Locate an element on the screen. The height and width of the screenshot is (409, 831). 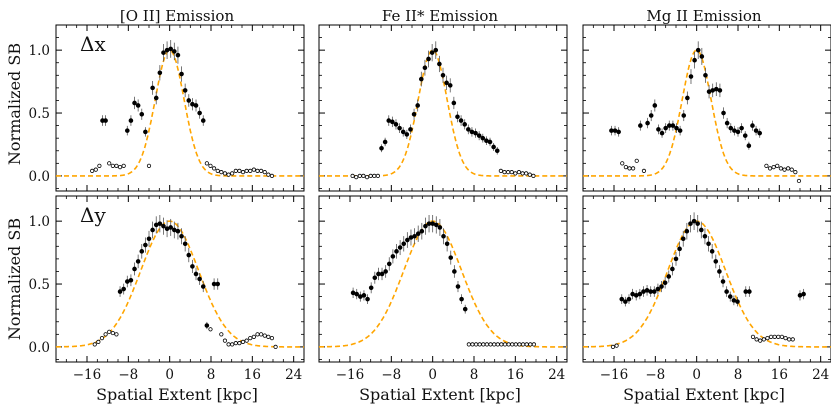
y-tick-label: 1.0 is located at coordinates (39, 222).